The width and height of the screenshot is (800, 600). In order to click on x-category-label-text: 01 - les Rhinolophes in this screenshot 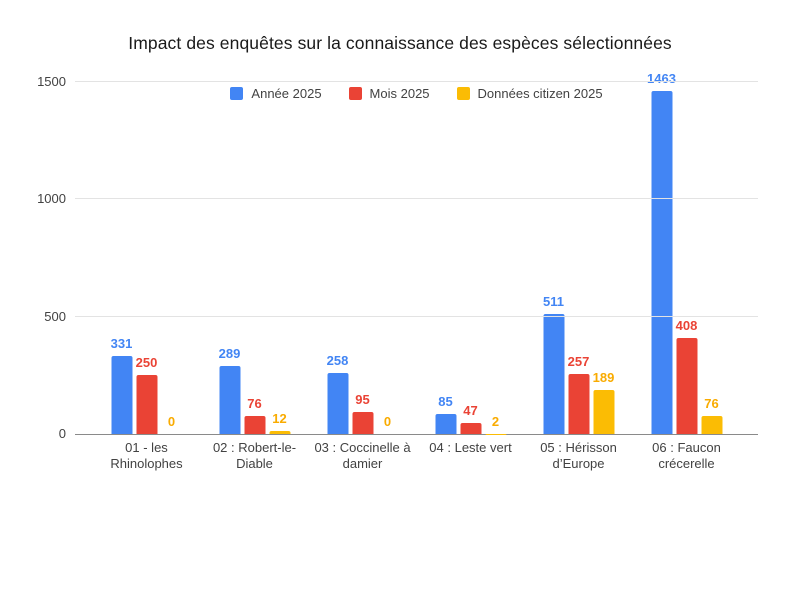, I will do `click(146, 455)`.